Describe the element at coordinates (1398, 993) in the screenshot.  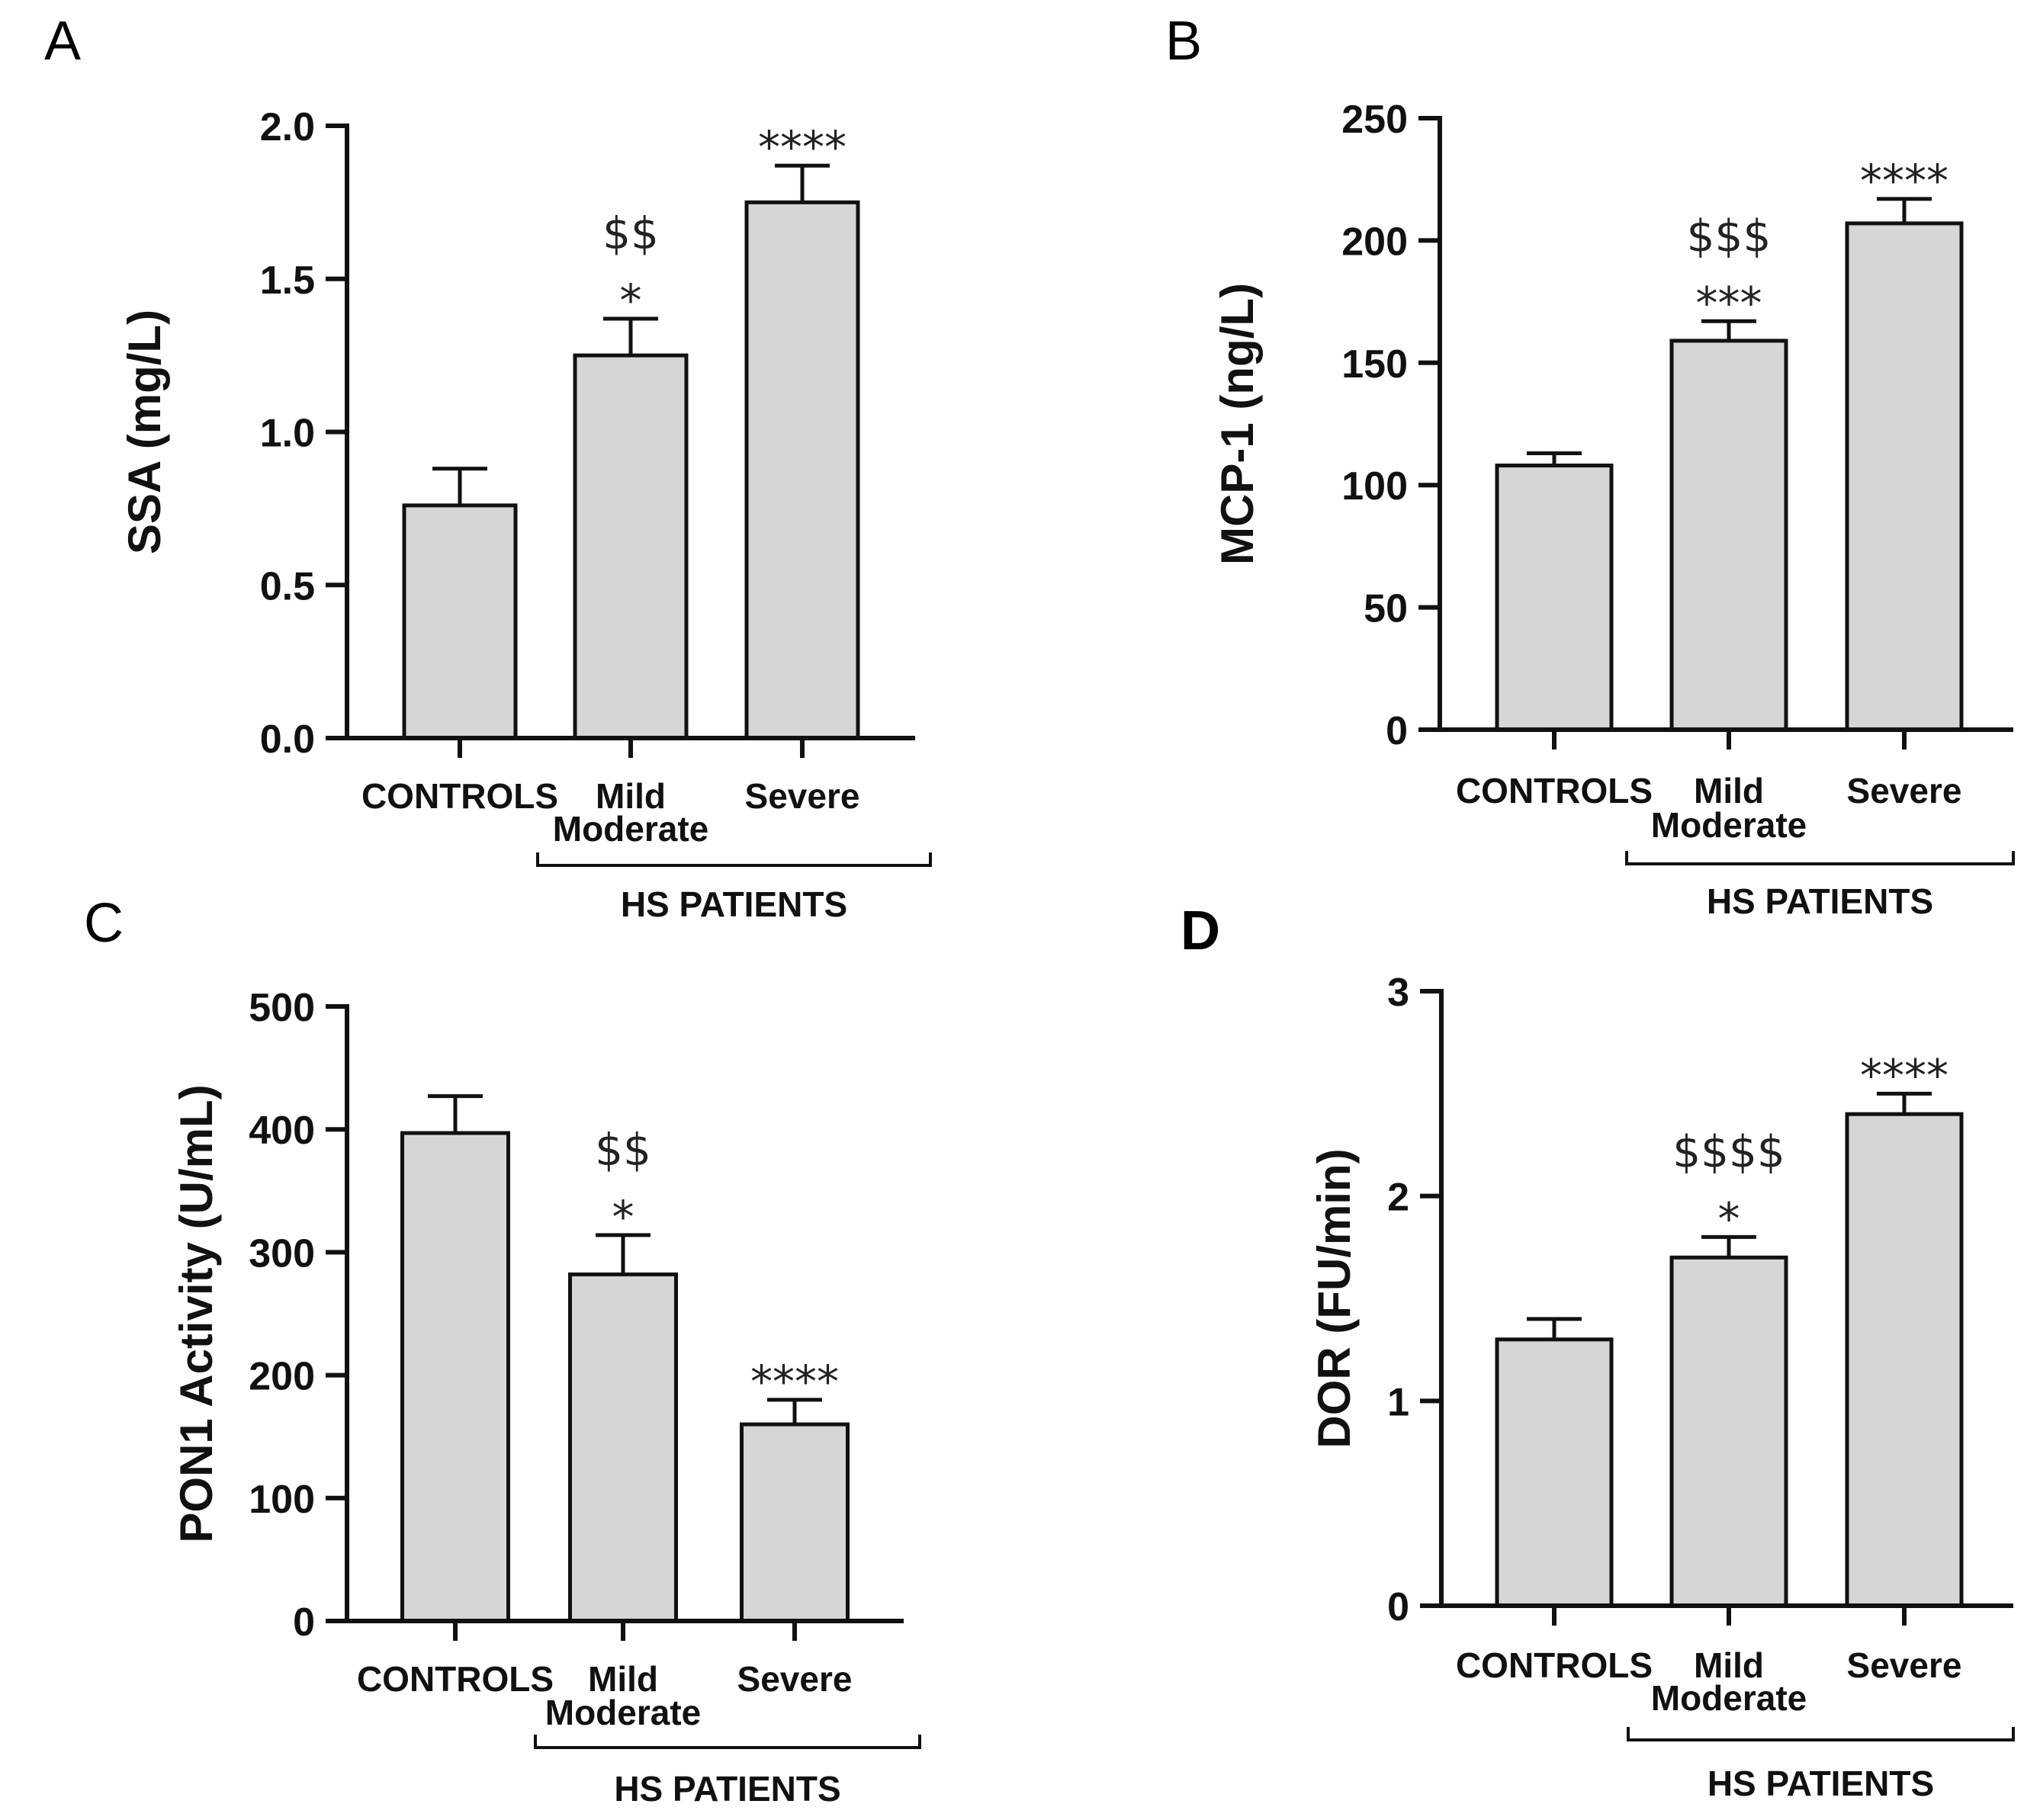
I see `y-tick-label: 3` at that location.